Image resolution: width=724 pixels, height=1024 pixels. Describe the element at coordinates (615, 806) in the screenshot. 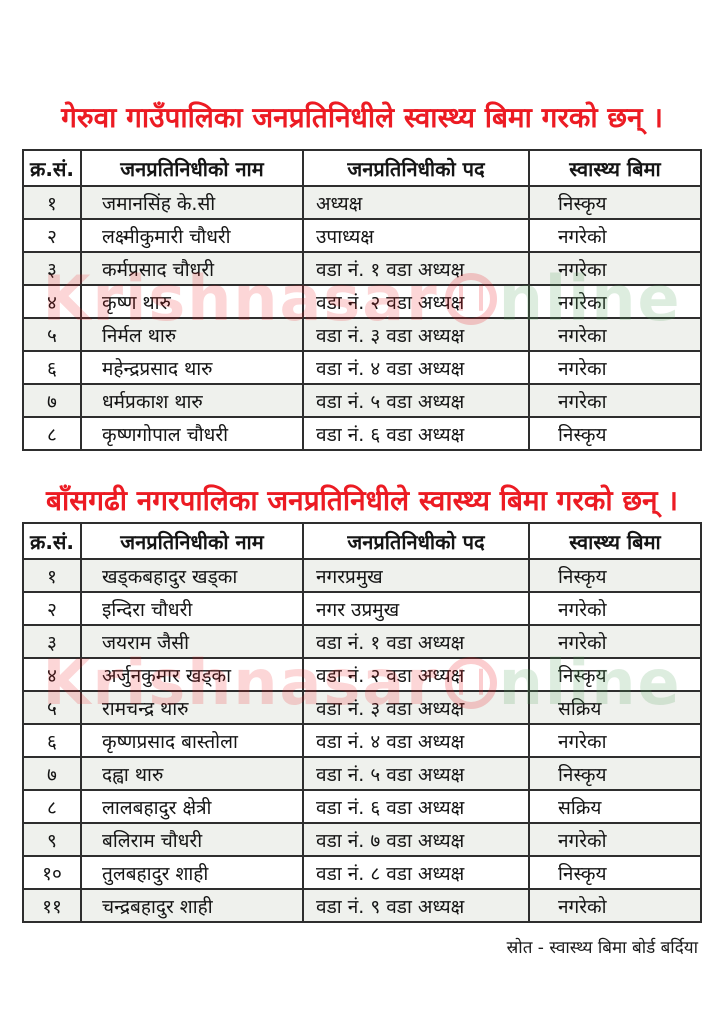

I see `insurance-status-cell: सक्रिय` at that location.